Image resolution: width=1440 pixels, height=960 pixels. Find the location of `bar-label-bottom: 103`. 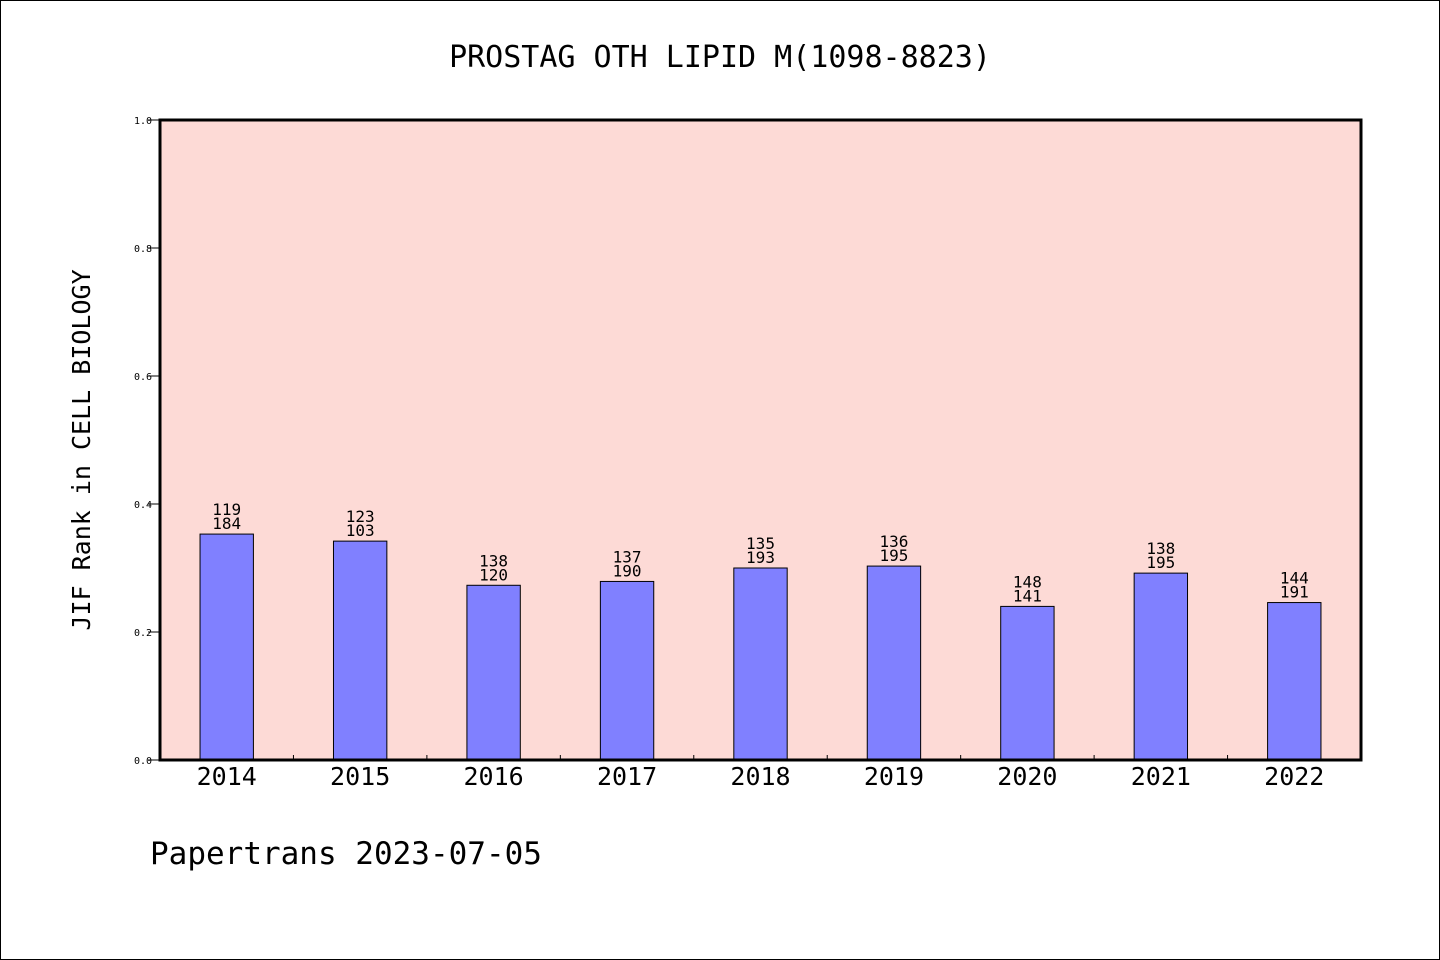

bar-label-bottom: 103 is located at coordinates (360, 530).